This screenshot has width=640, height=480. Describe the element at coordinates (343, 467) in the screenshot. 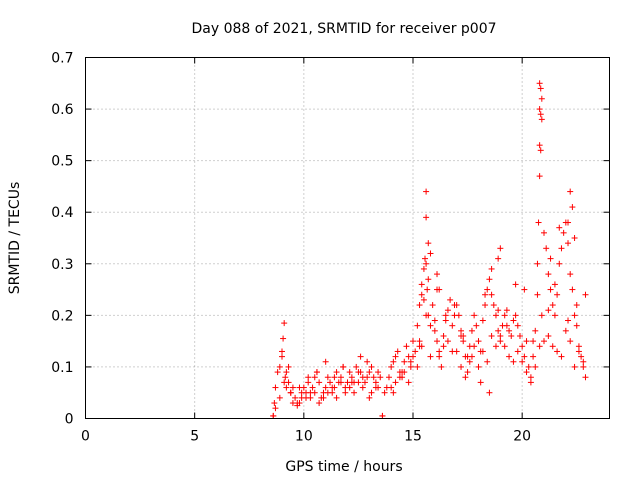

I see `x-axis-label: GPS time / hours` at that location.